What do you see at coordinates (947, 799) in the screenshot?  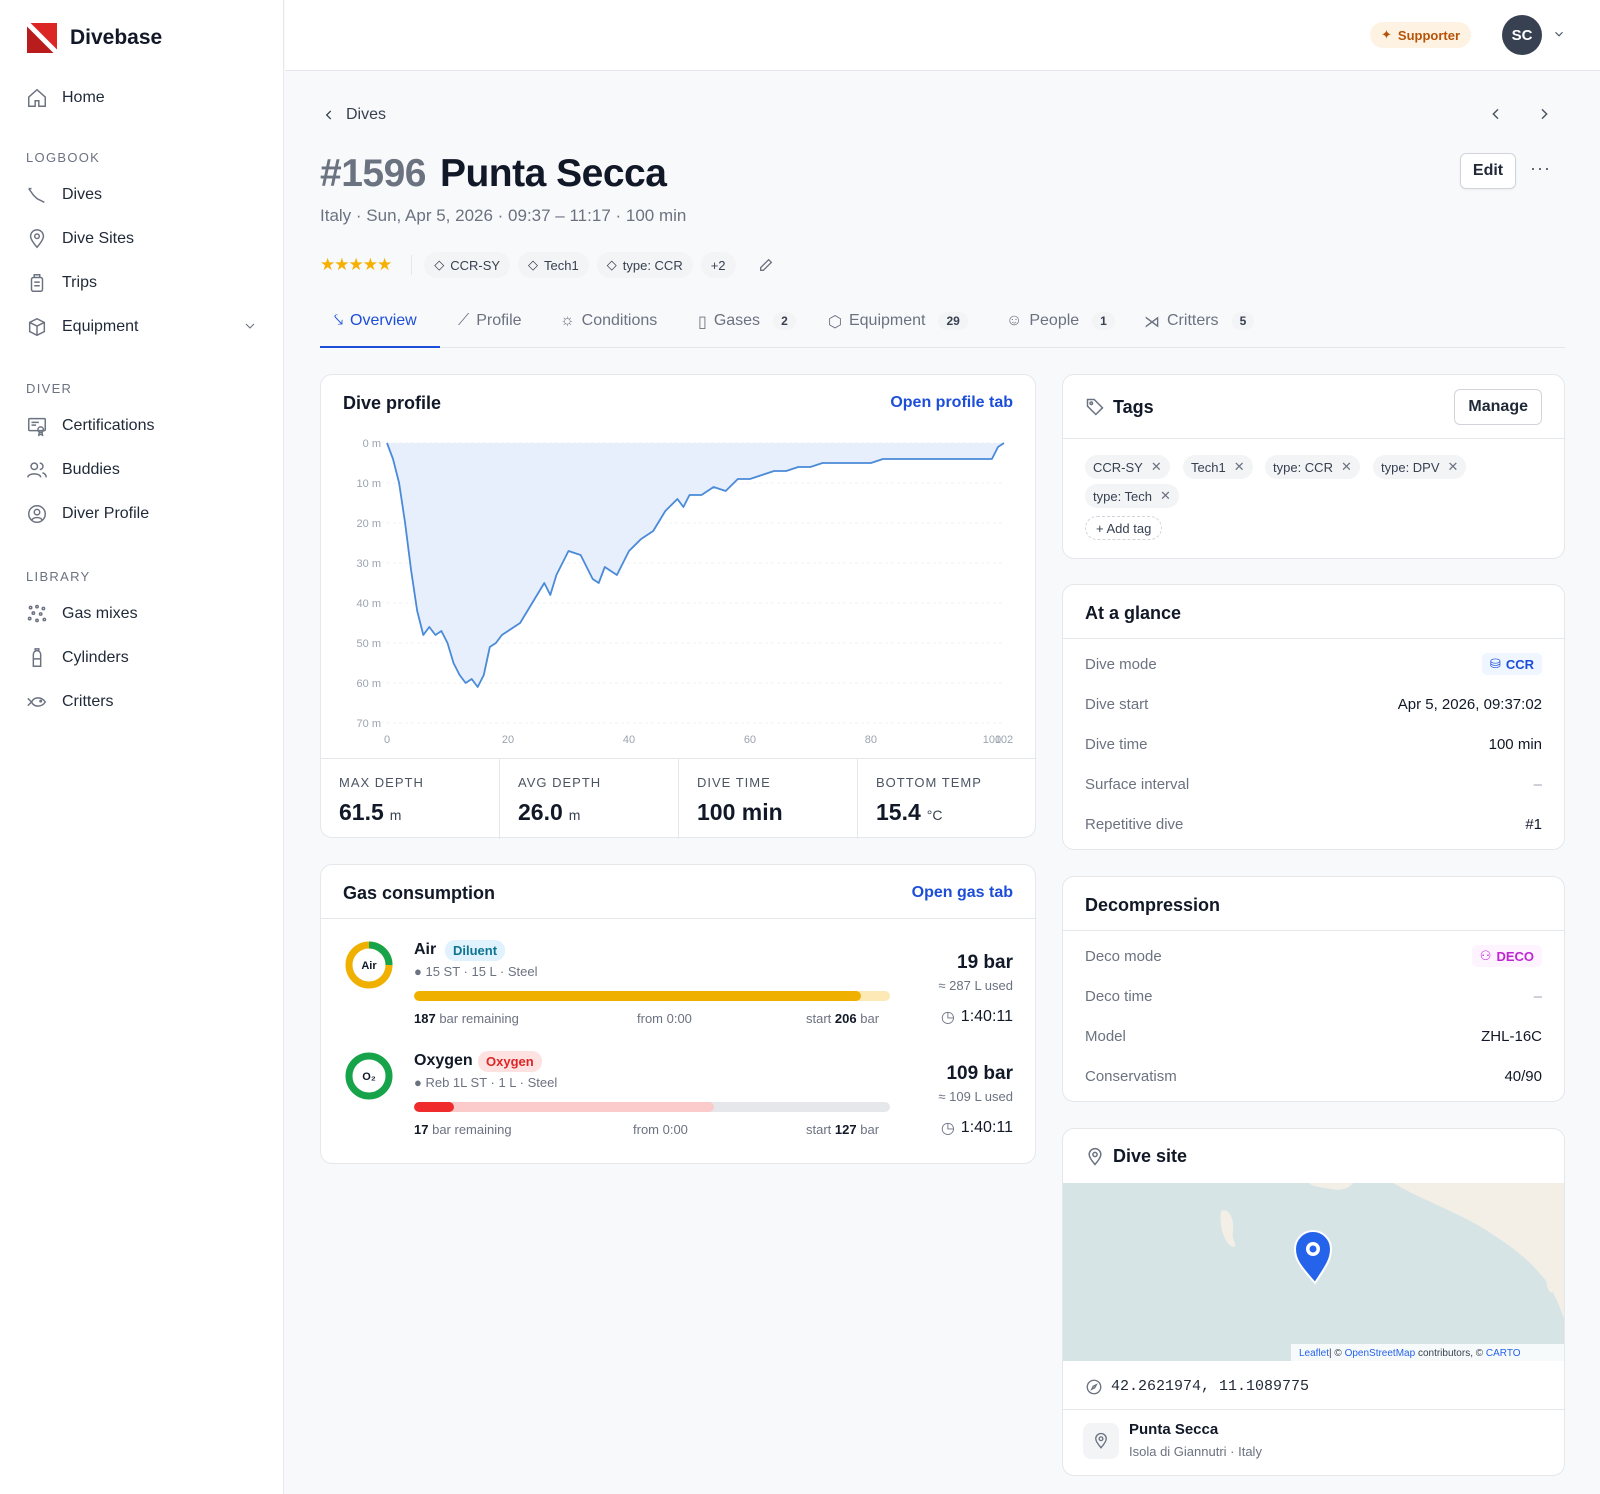 I see `stat-bottom-temp: BOTTOM TEMP 15.4 °C` at bounding box center [947, 799].